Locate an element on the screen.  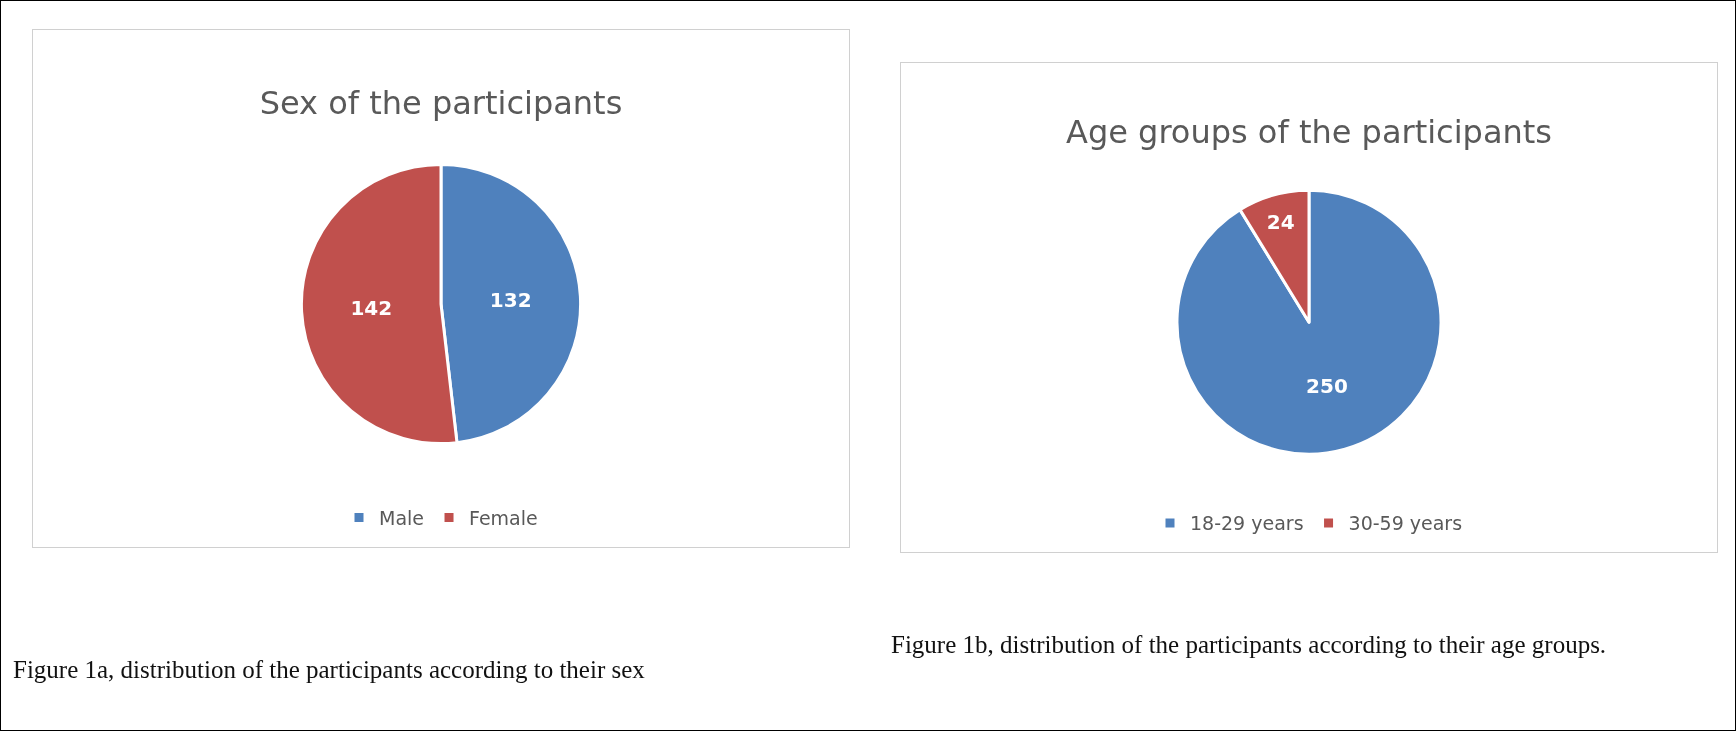
chart-title: Age groups of the participants is located at coordinates (1309, 131).